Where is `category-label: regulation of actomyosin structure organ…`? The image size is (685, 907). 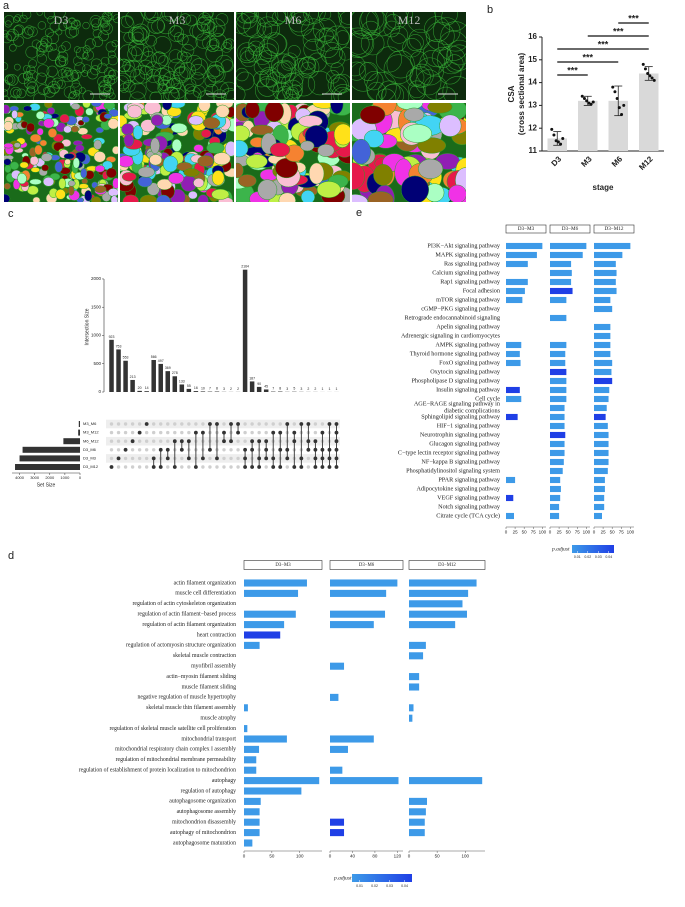
category-label: regulation of actomyosin structure organ… is located at coordinates (181, 645).